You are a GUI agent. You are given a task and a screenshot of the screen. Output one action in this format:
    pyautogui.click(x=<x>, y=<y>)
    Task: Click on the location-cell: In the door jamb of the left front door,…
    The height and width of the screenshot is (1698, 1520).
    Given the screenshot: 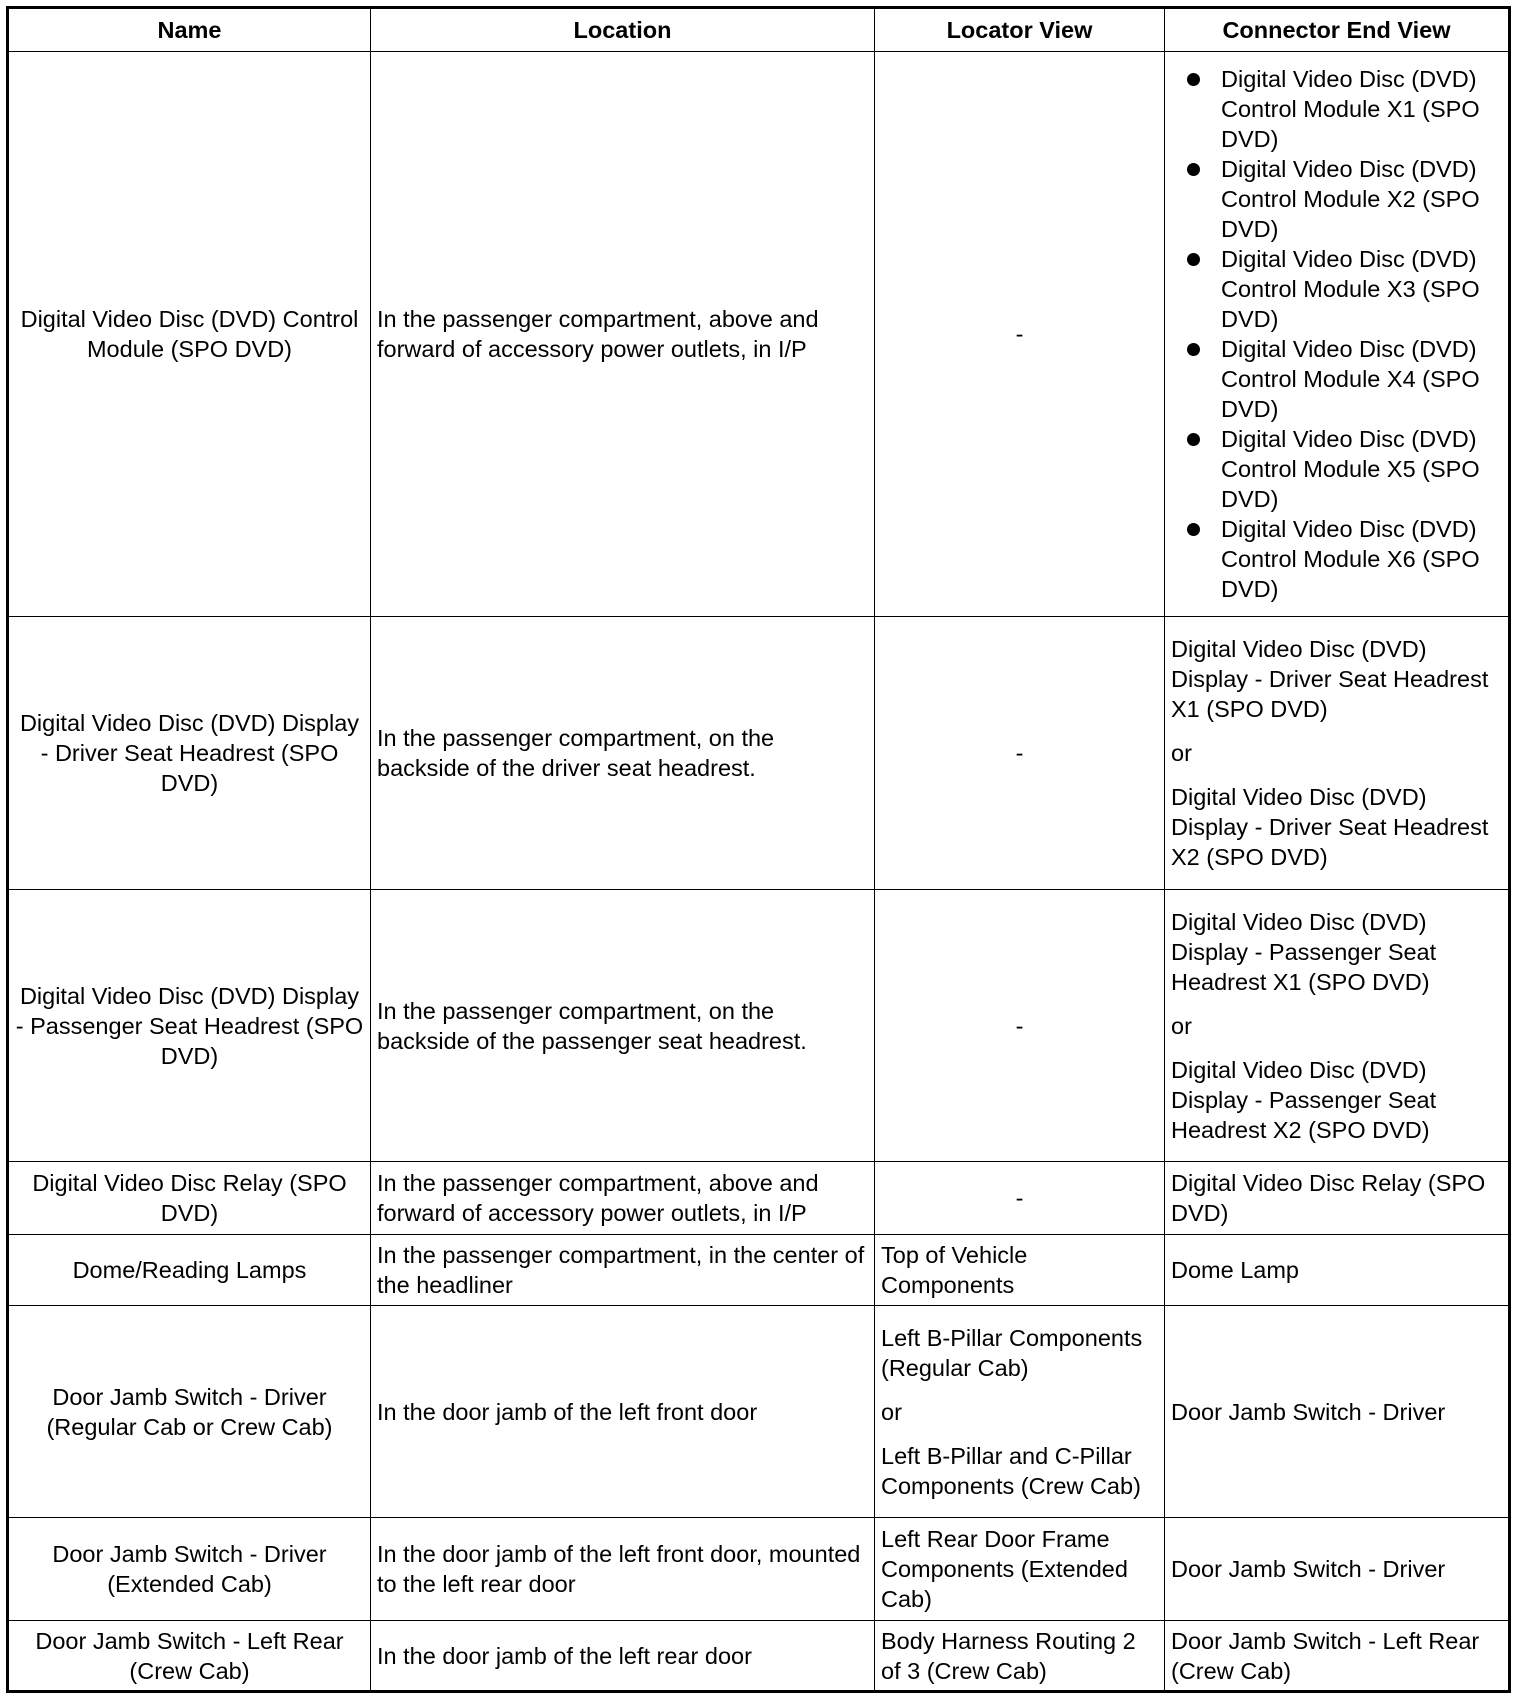 What is the action you would take?
    pyautogui.click(x=622, y=1569)
    